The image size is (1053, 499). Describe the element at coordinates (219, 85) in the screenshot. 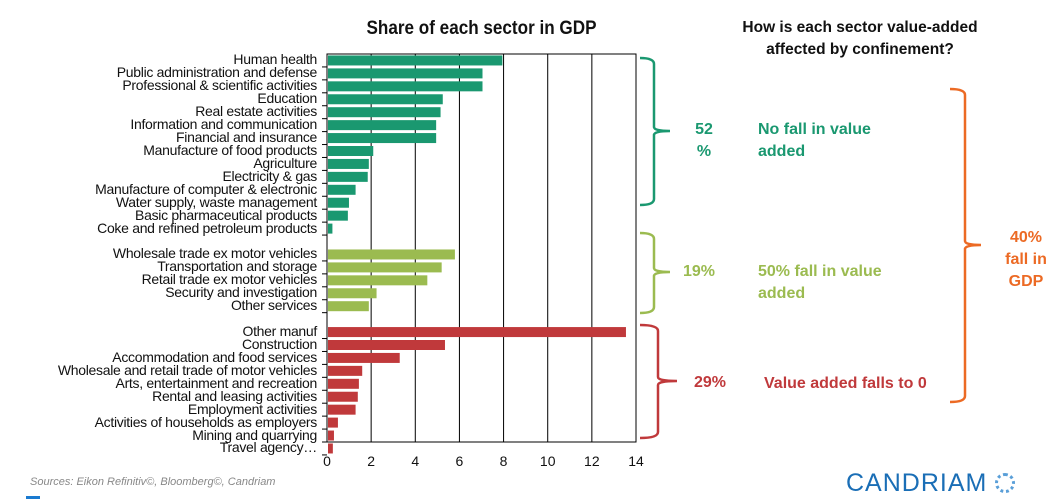

I see `category-label: Professional & scientific activities` at that location.